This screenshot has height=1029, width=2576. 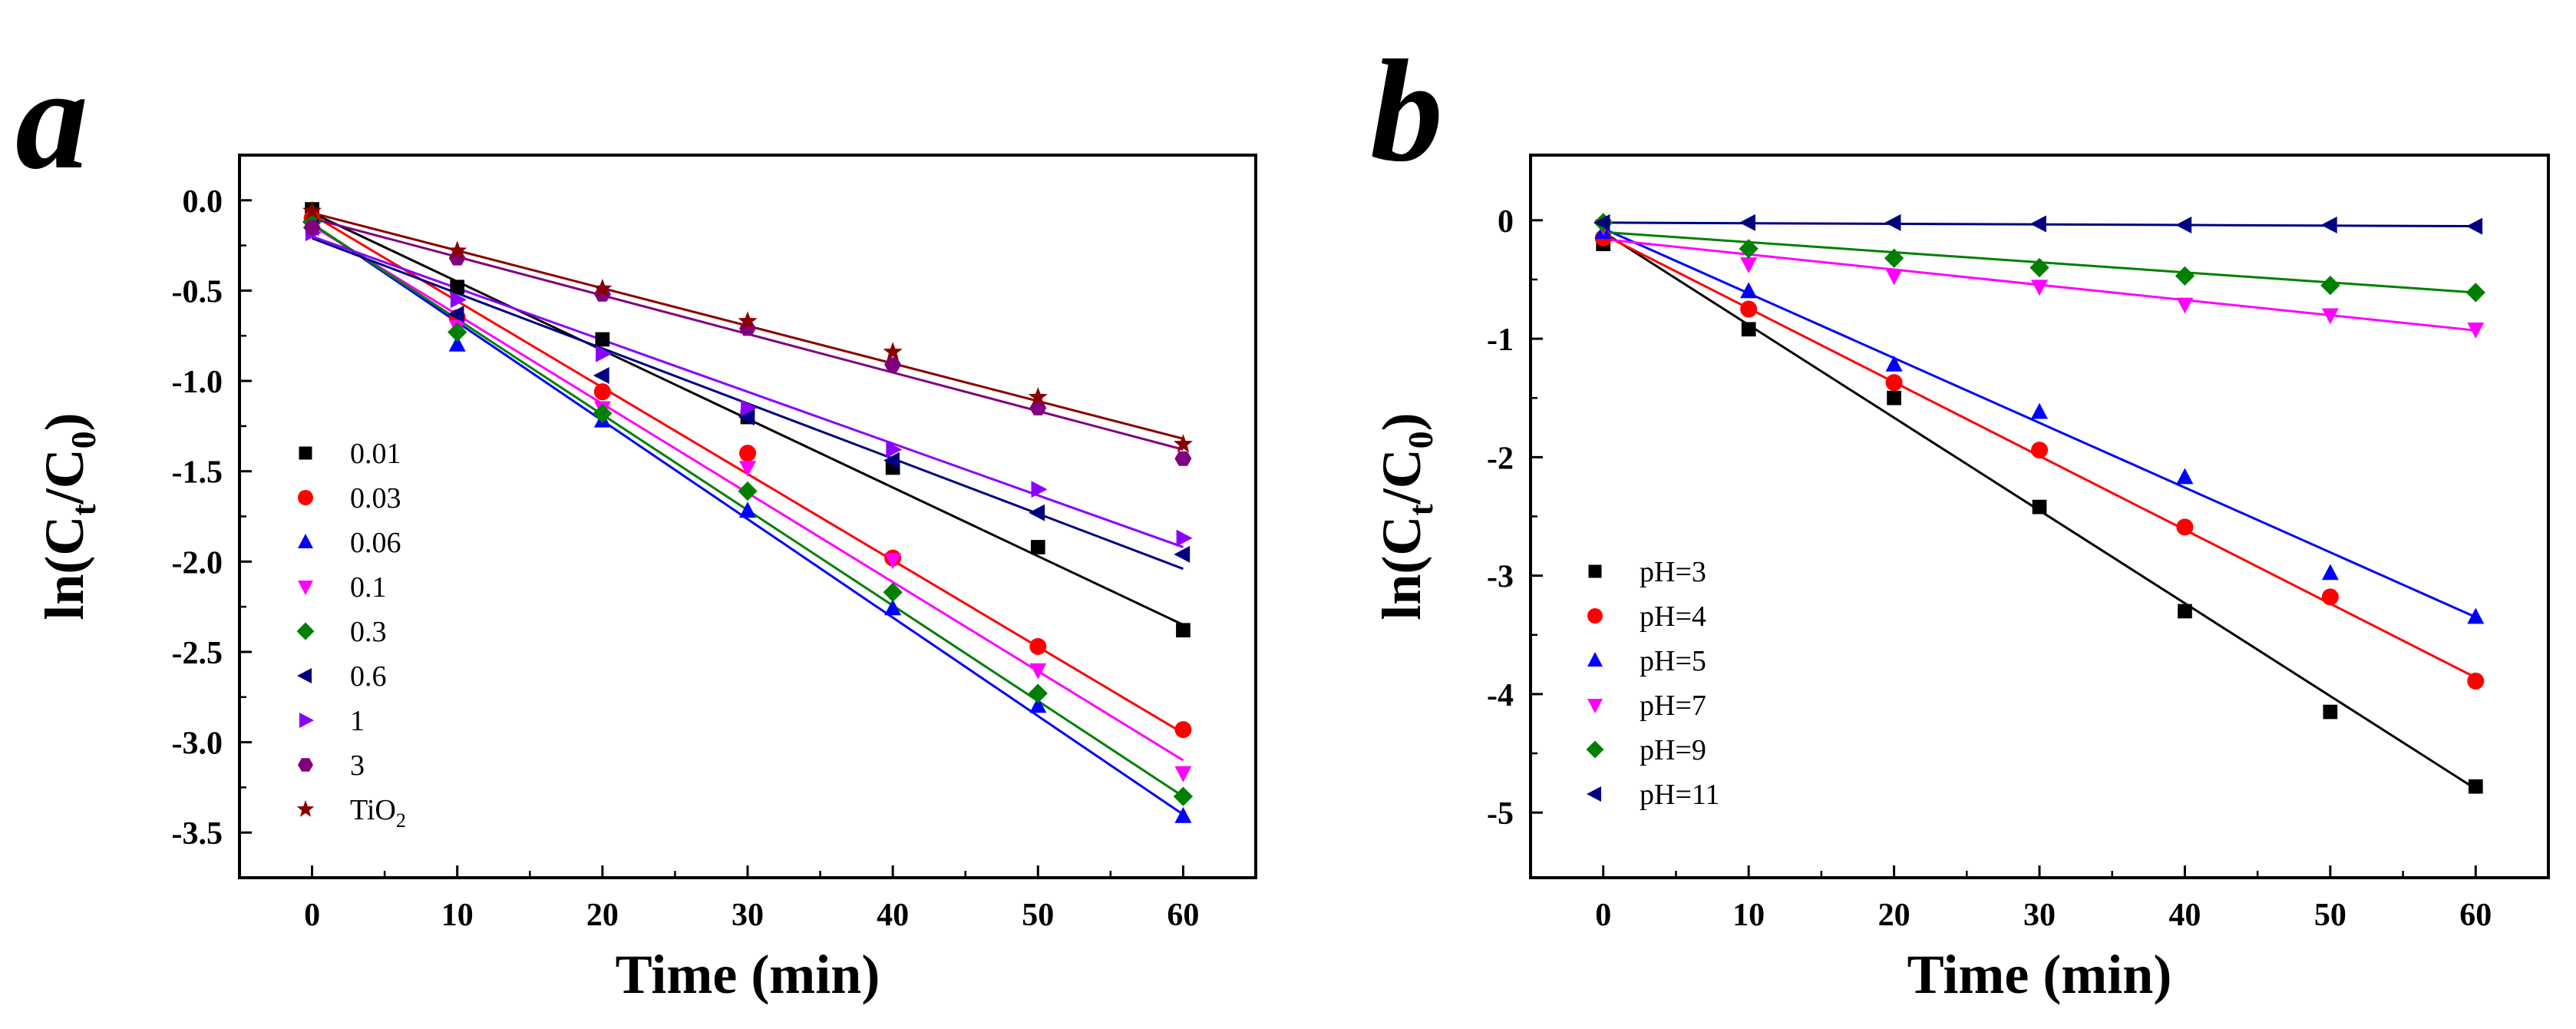 I want to click on legend-label: pH=7, so click(x=1673, y=706).